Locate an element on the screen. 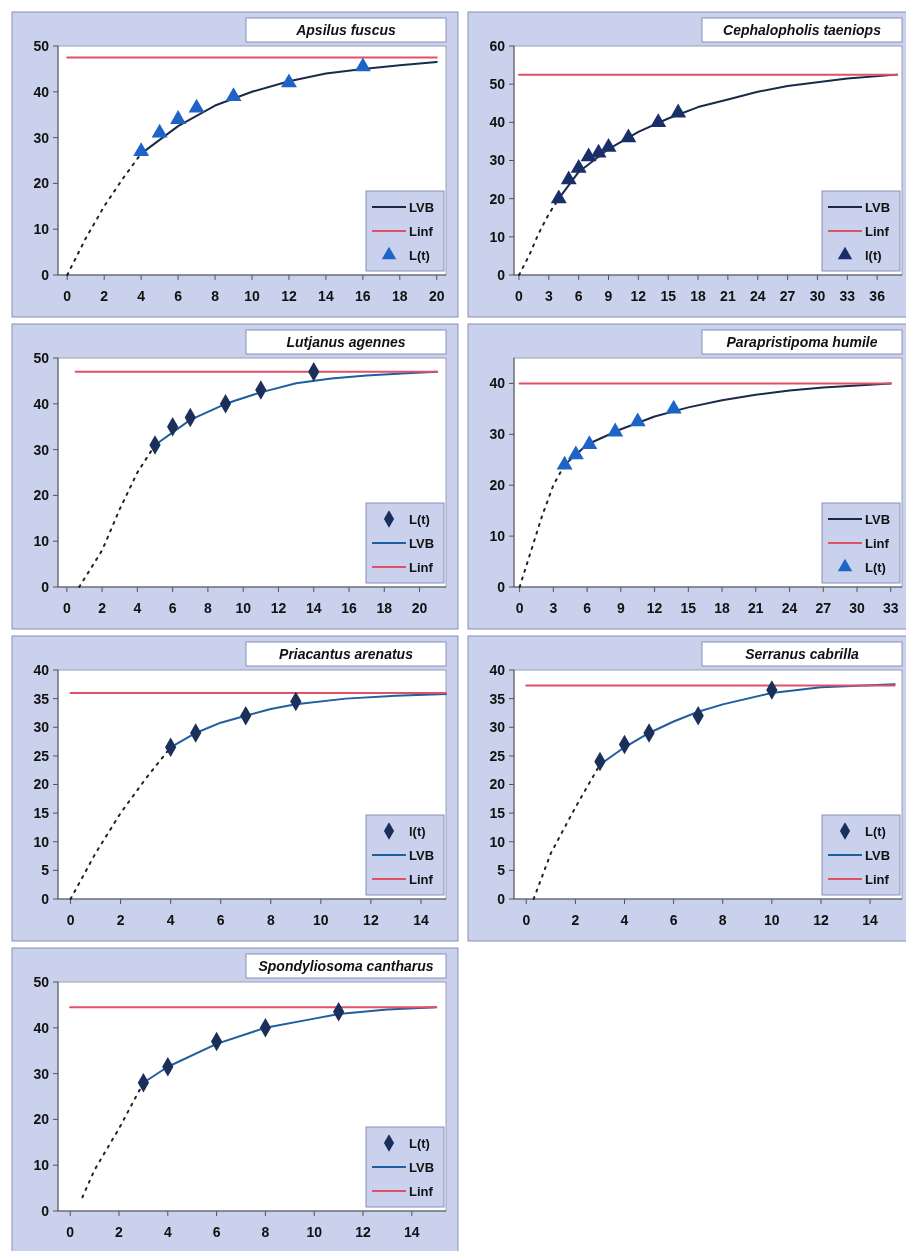 Image resolution: width=906 pixels, height=1251 pixels. x-tick-label: 8 is located at coordinates (215, 296).